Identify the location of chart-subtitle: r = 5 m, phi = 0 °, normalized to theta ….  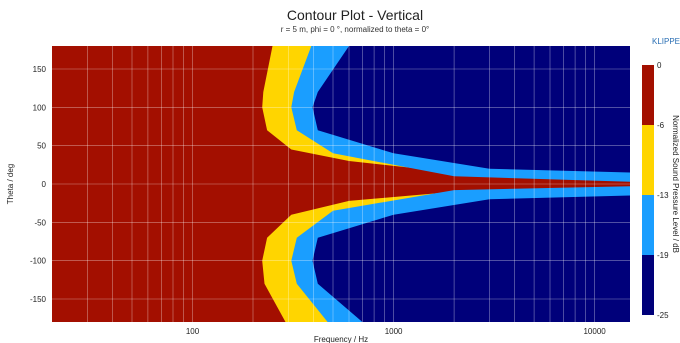
(355, 29).